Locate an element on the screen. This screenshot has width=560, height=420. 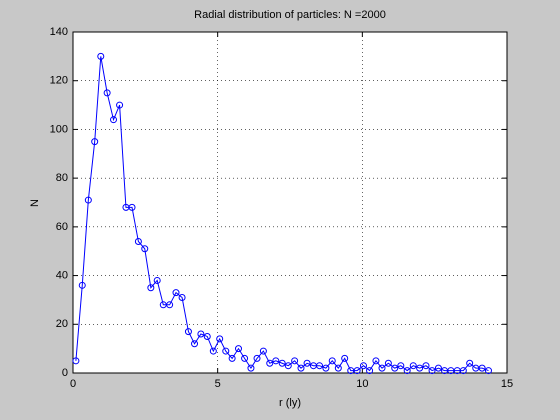
y-tick-label: 20 is located at coordinates (62, 324).